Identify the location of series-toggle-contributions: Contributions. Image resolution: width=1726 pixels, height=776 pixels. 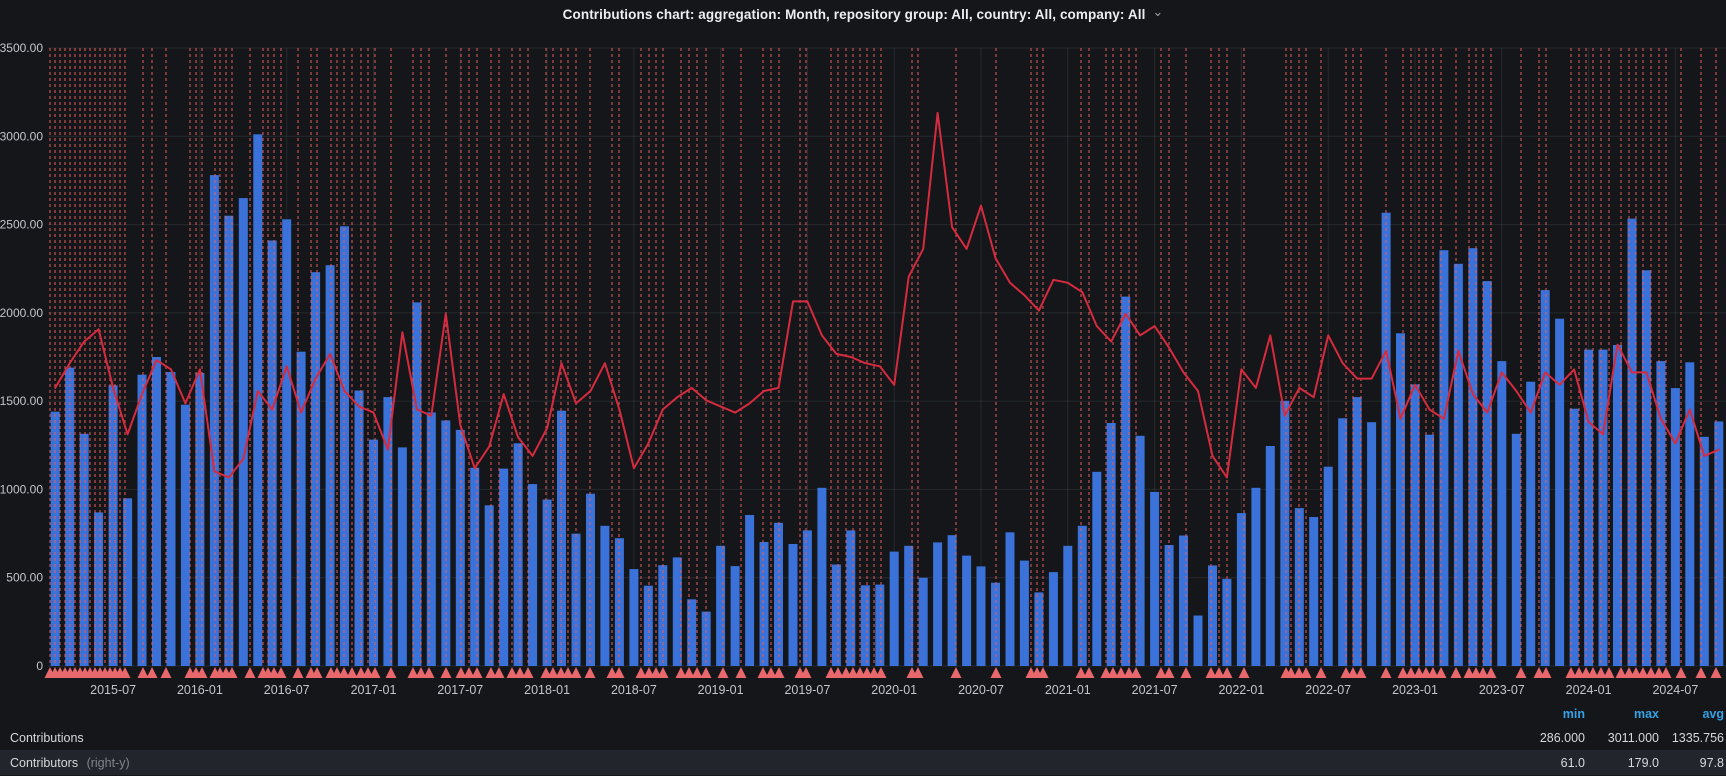
(47, 738).